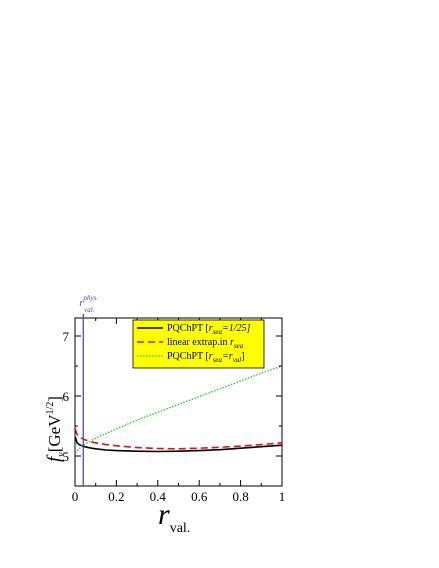 The width and height of the screenshot is (439, 568). Describe the element at coordinates (116, 496) in the screenshot. I see `x-tick-label: 0.2` at that location.